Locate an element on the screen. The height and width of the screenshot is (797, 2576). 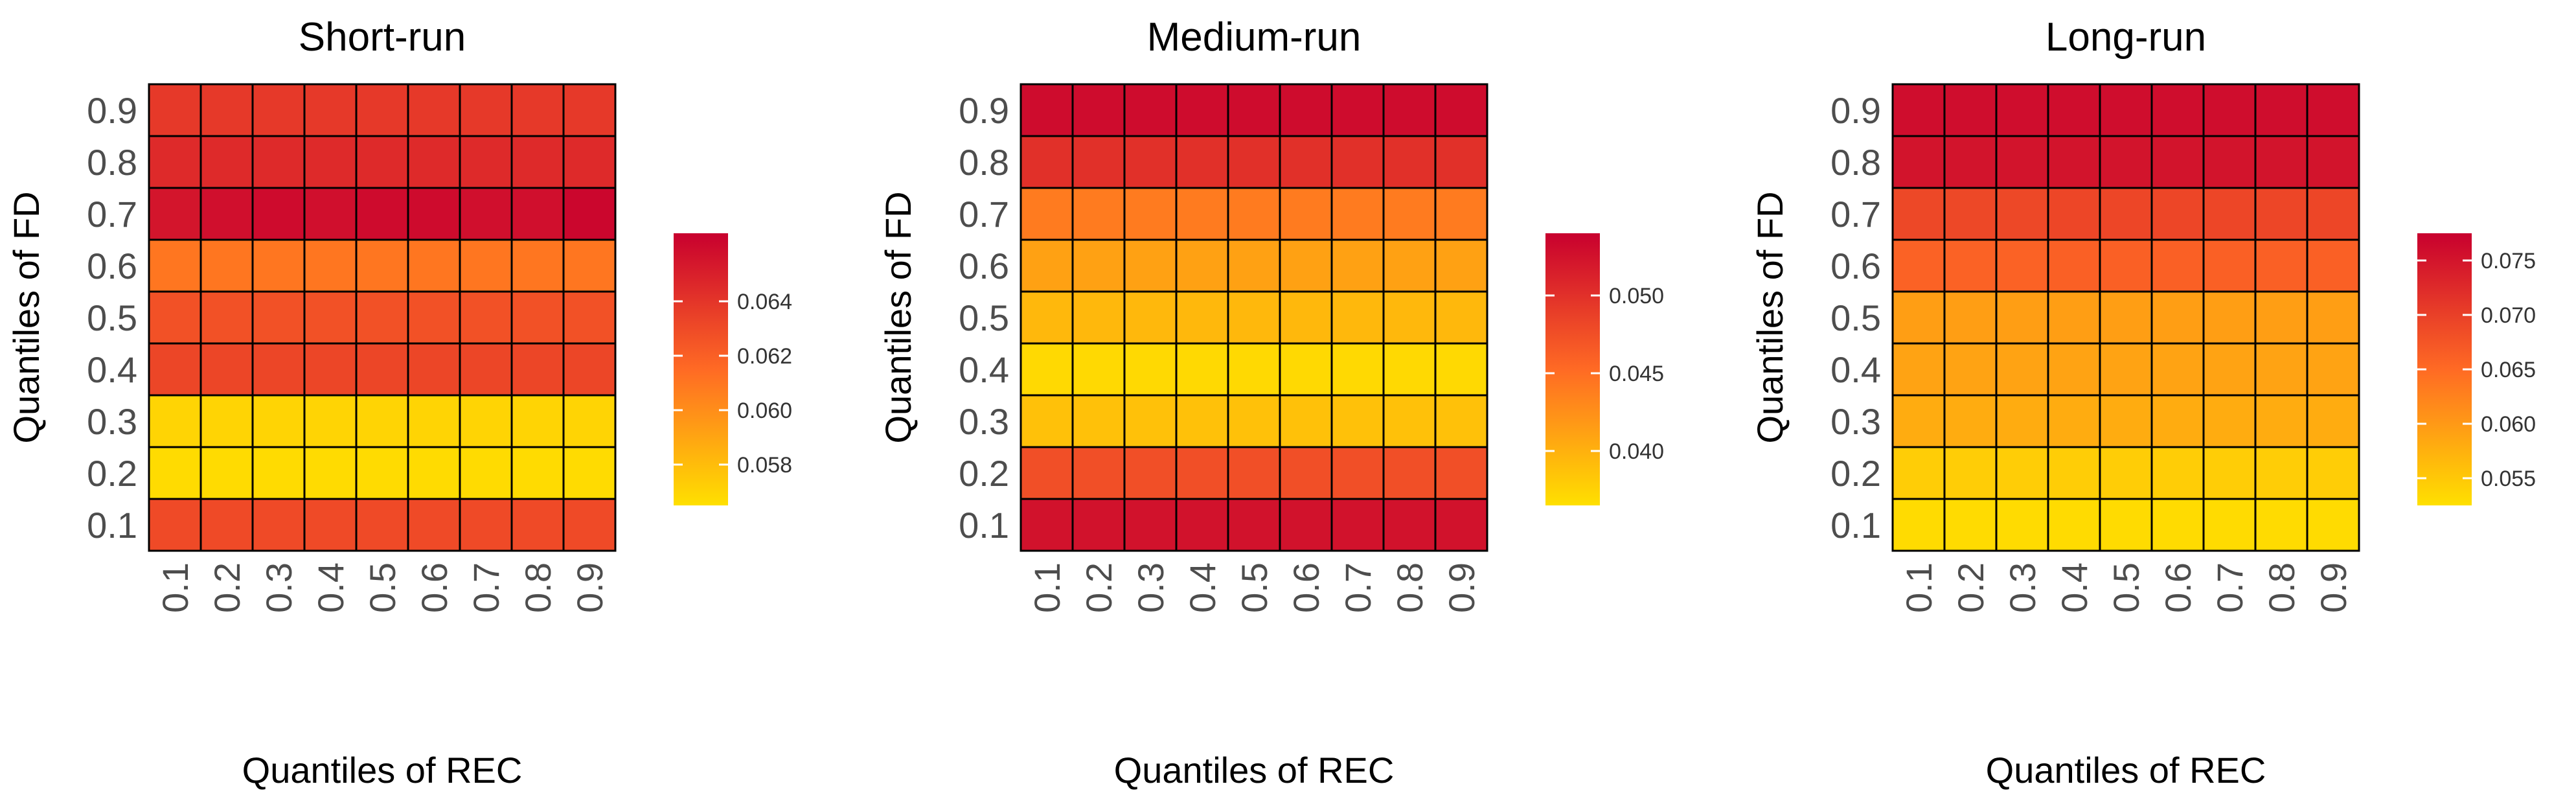
x-tick-label: 0.2 is located at coordinates (227, 587).